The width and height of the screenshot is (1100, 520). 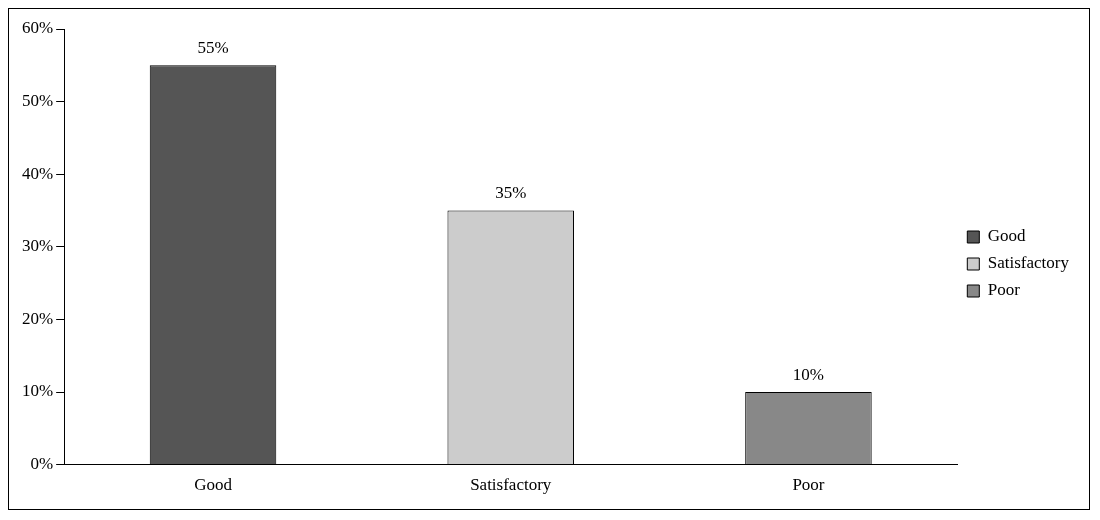 What do you see at coordinates (37, 391) in the screenshot?
I see `y-tick-label: 10%` at bounding box center [37, 391].